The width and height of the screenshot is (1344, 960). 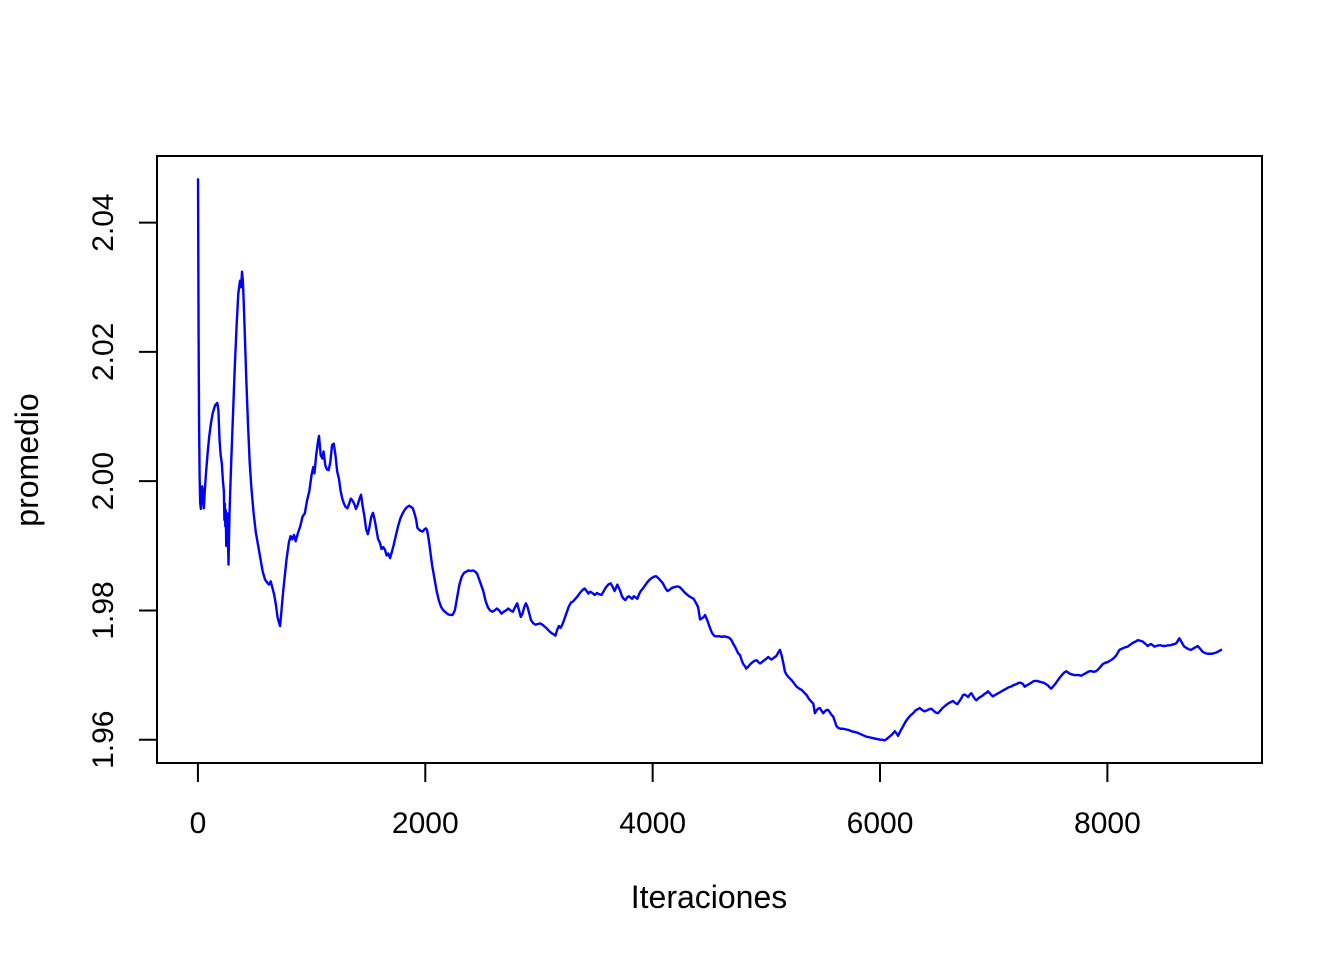 What do you see at coordinates (709, 897) in the screenshot?
I see `x-axis-title: Iteraciones` at bounding box center [709, 897].